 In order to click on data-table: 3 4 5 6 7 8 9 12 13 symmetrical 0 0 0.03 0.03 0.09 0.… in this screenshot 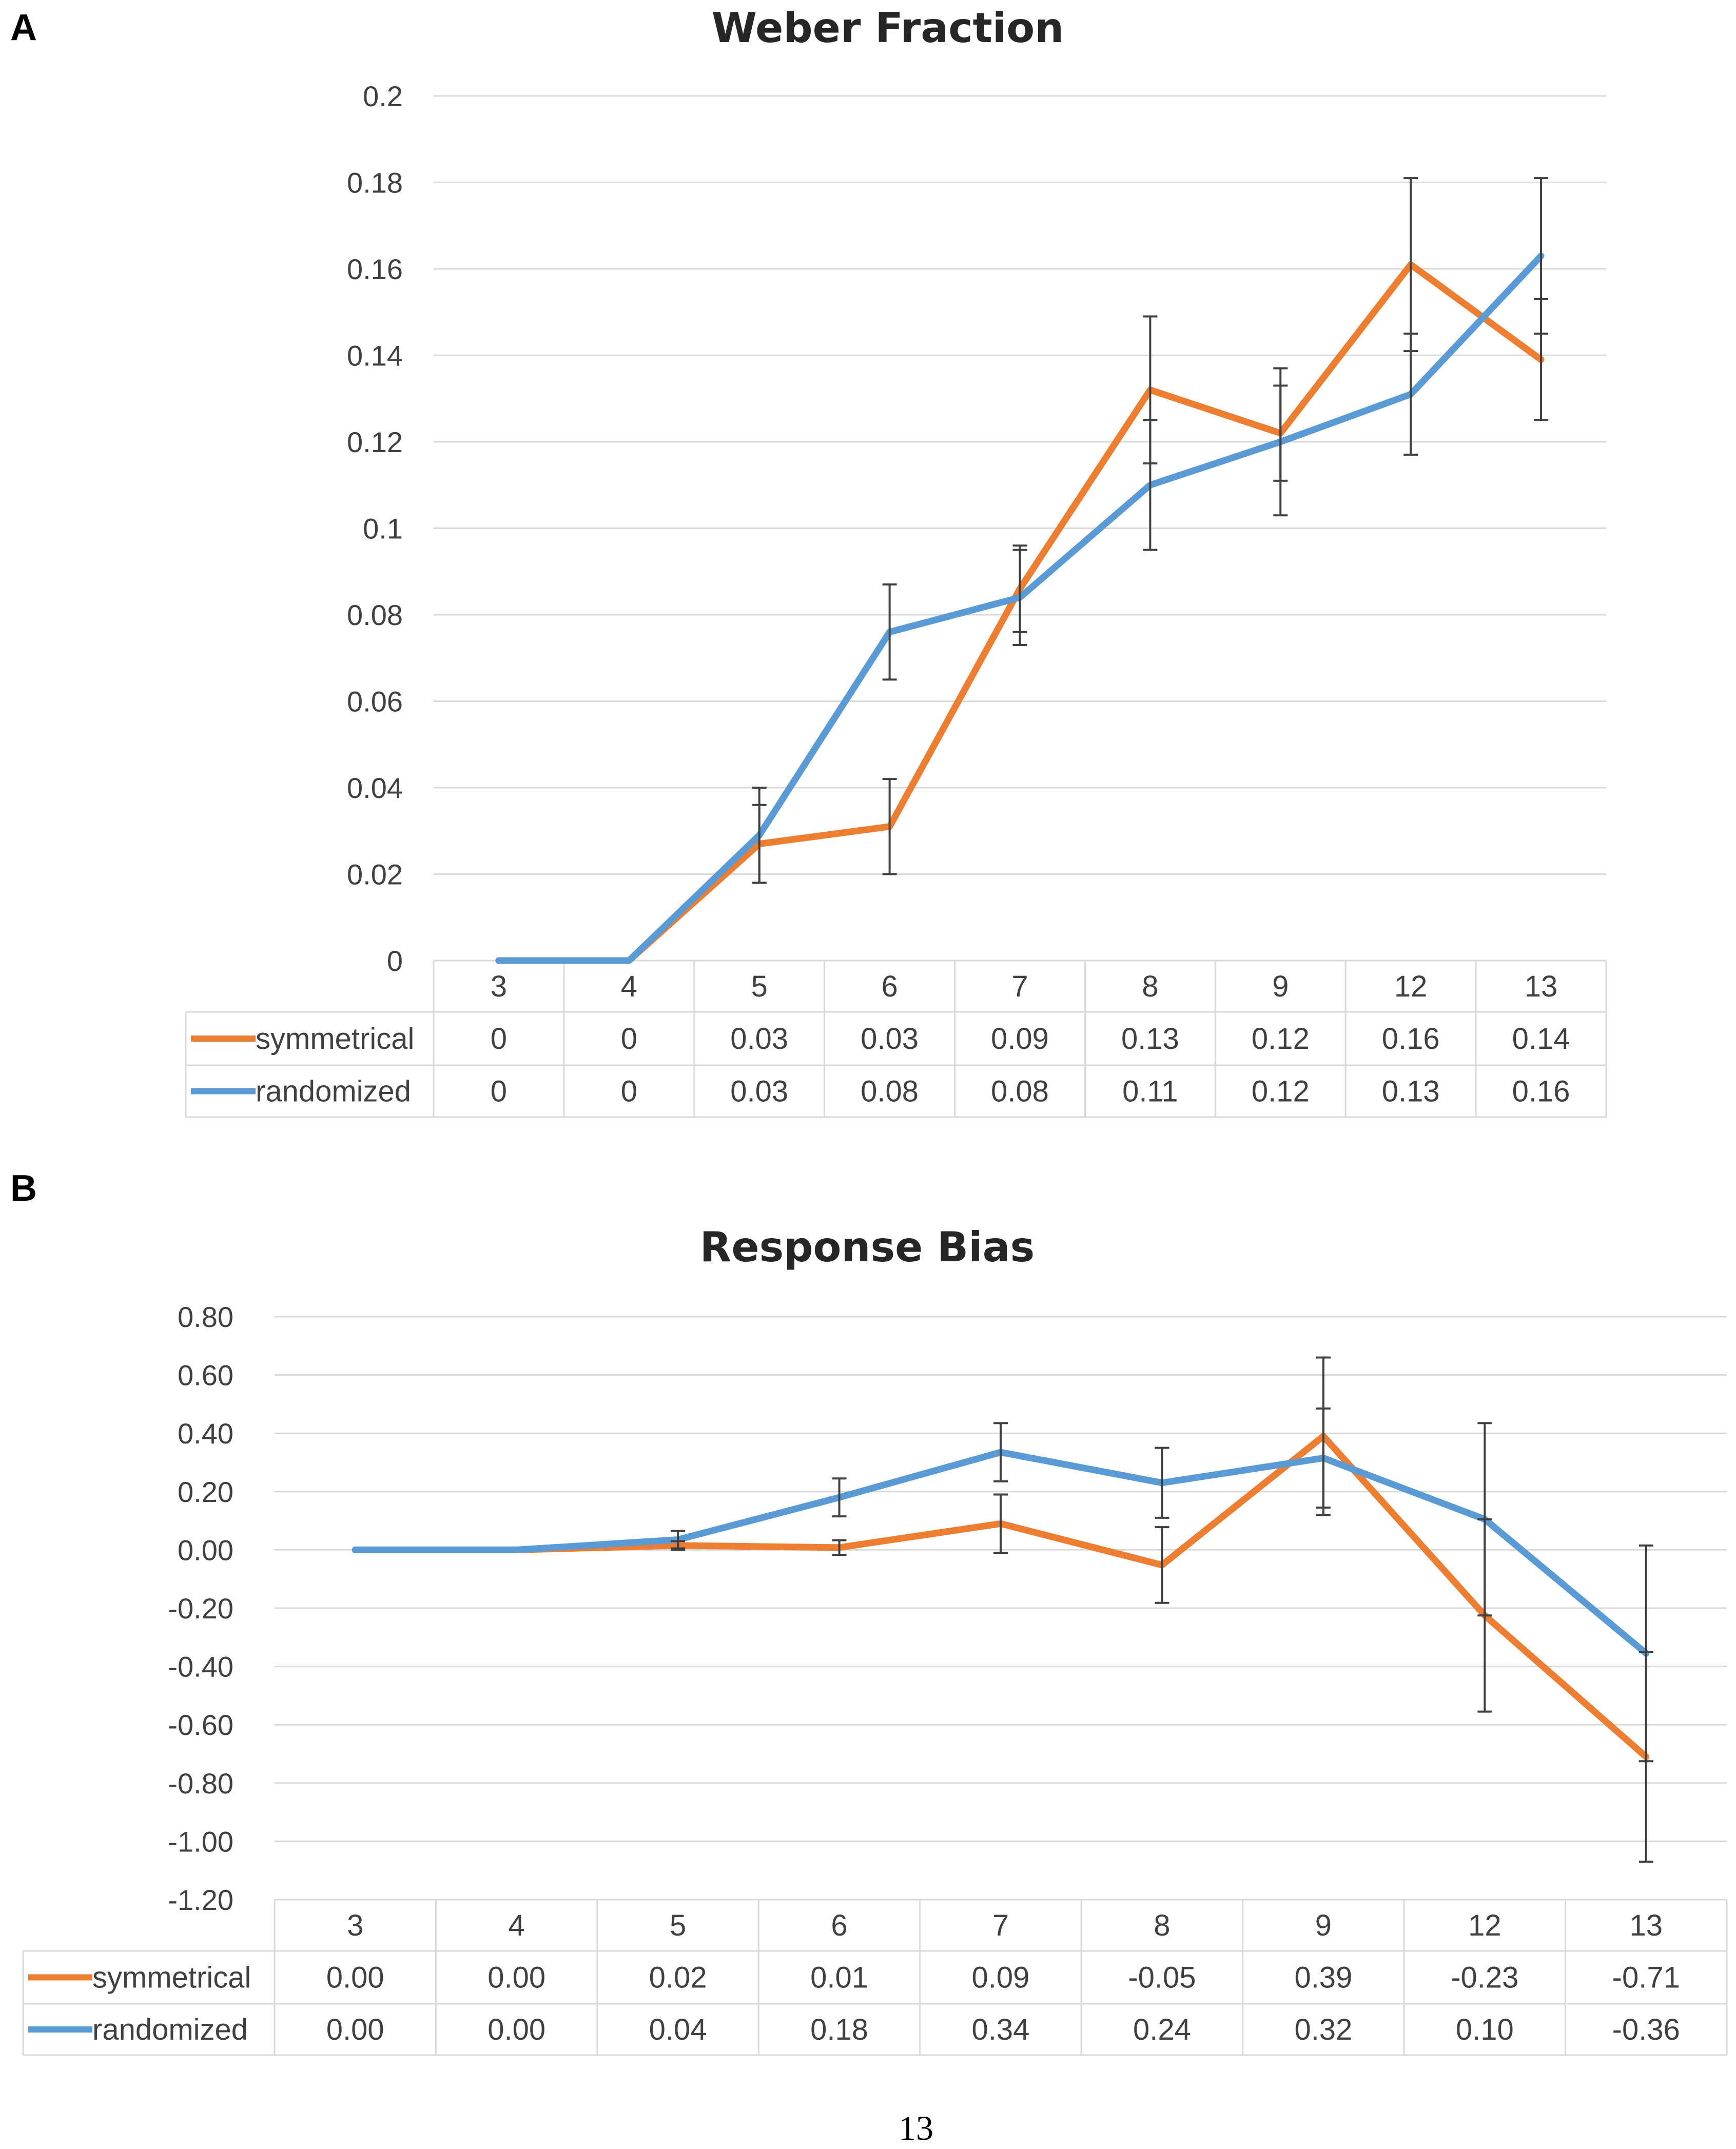, I will do `click(881, 1039)`.